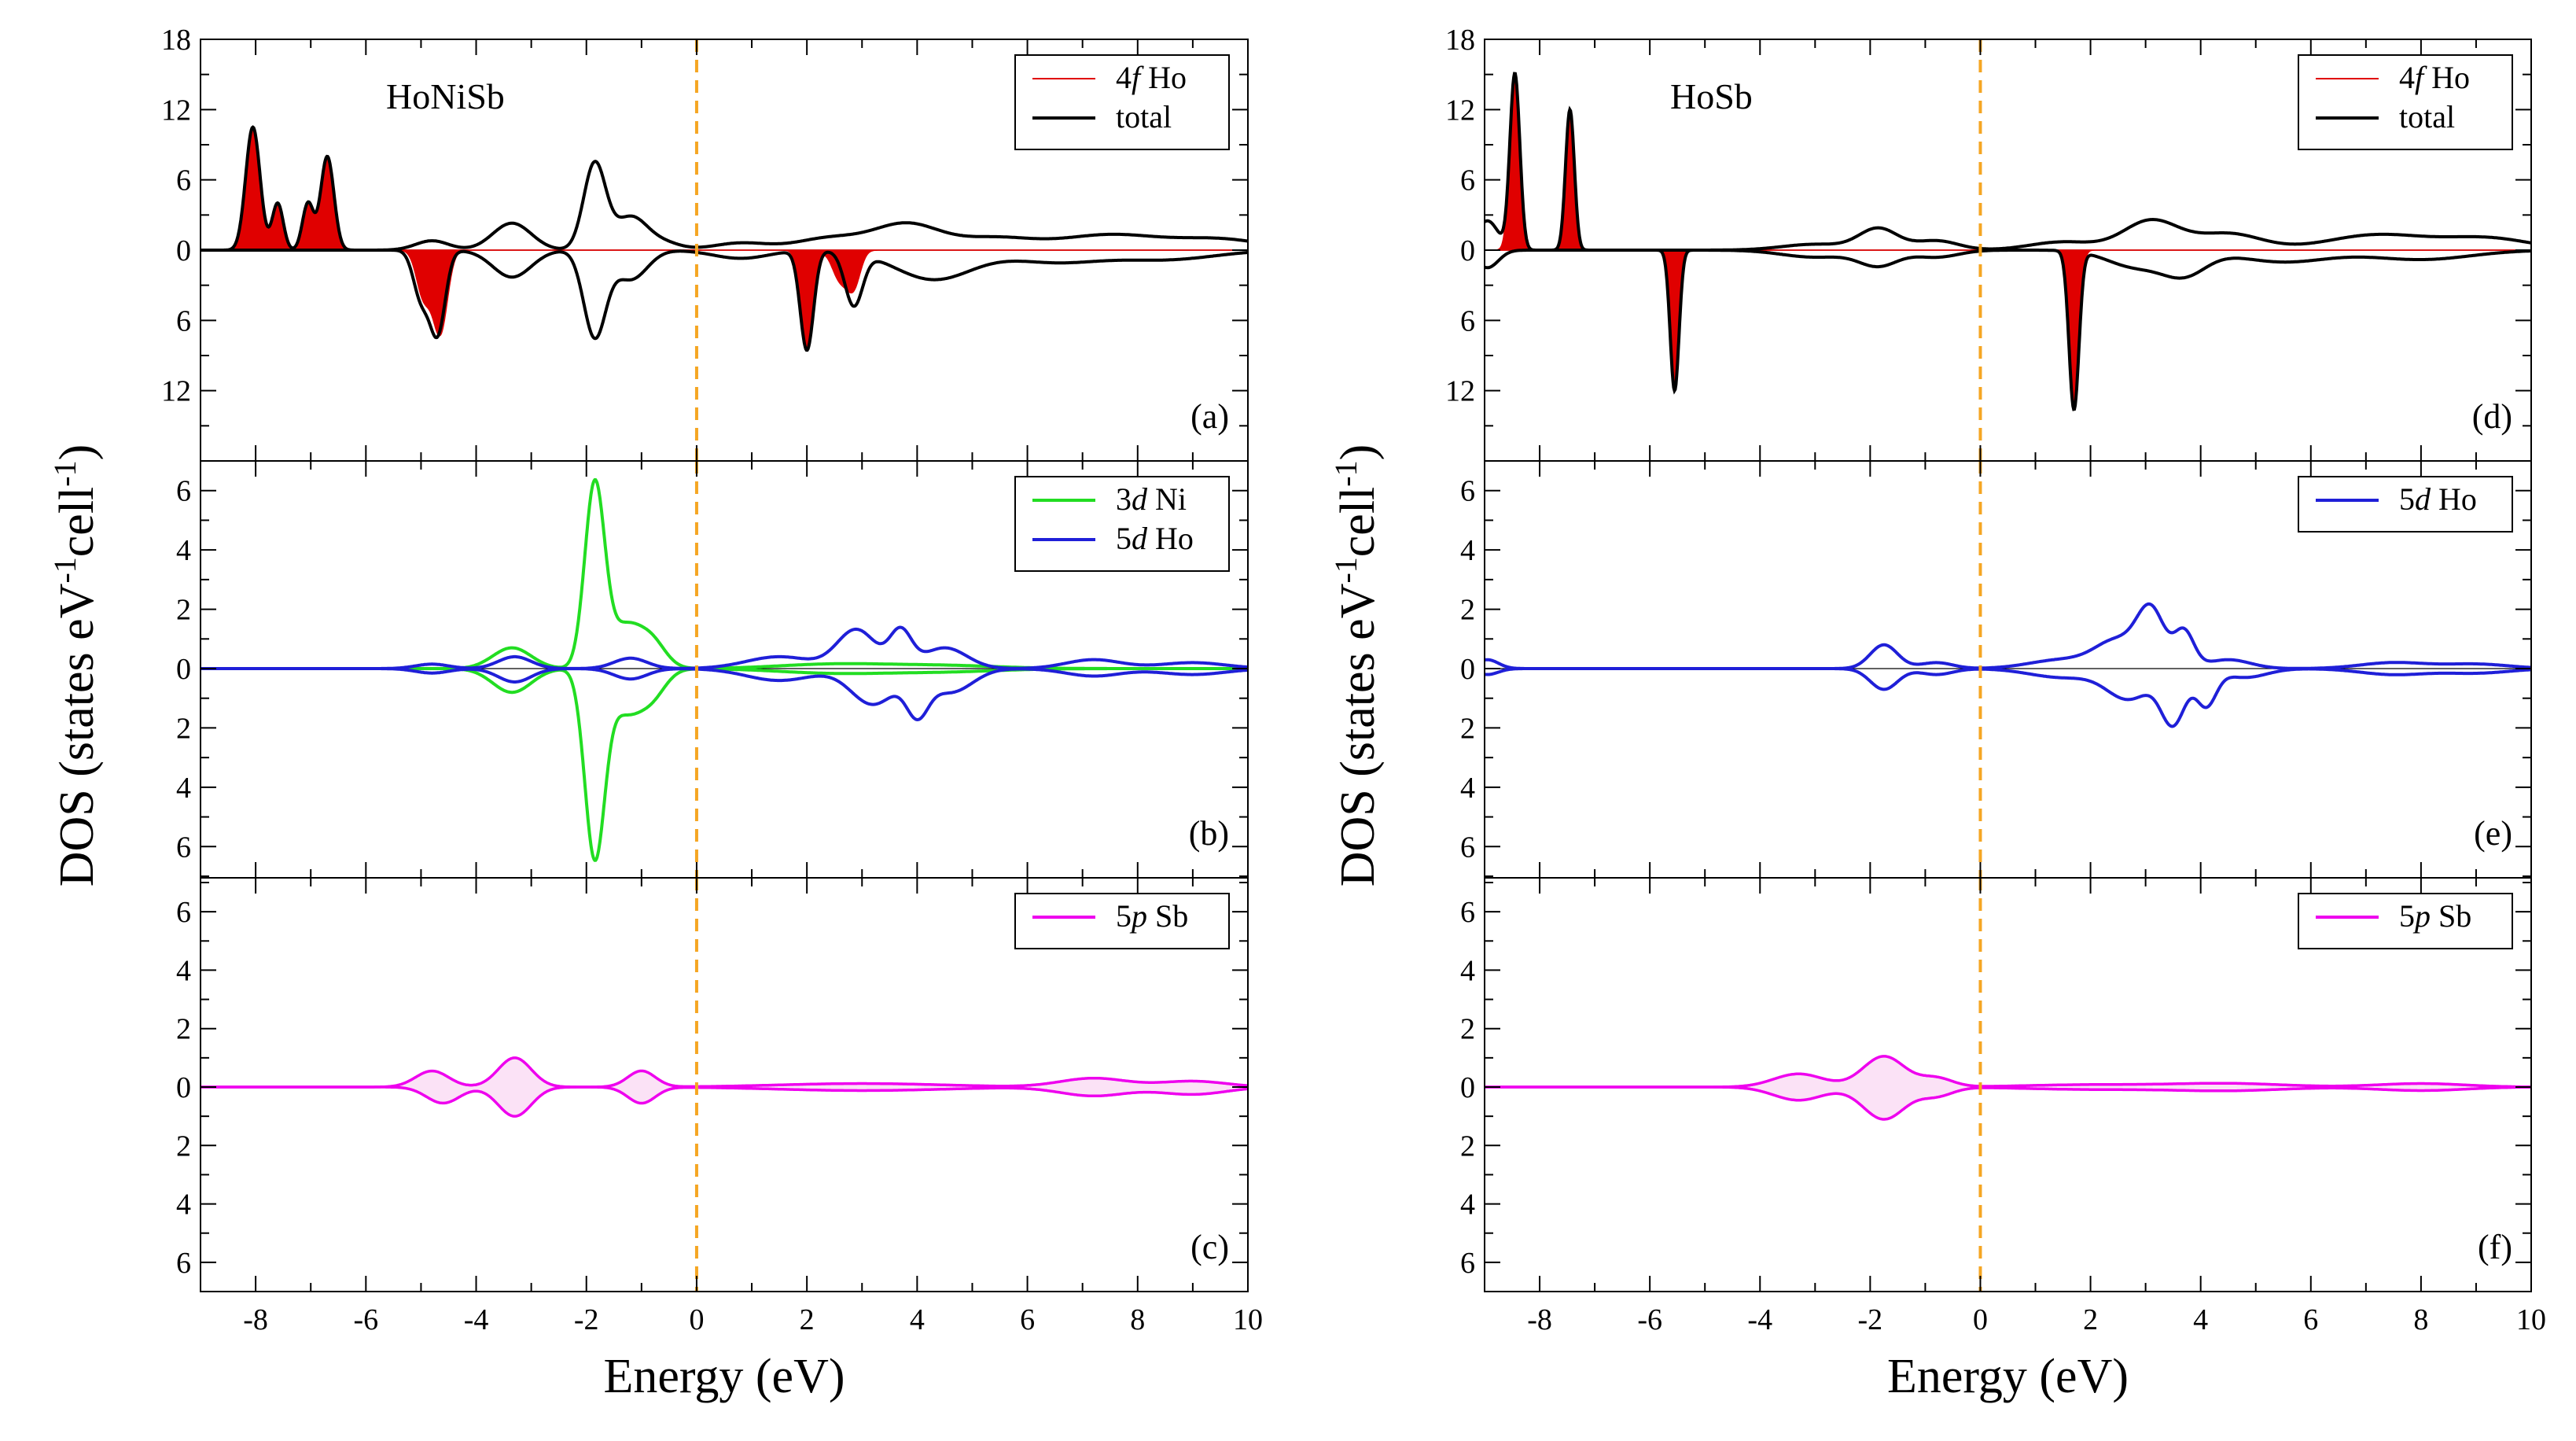  Describe the element at coordinates (1122, 524) in the screenshot. I see `legend: 3d Ni 5d Ho` at that location.